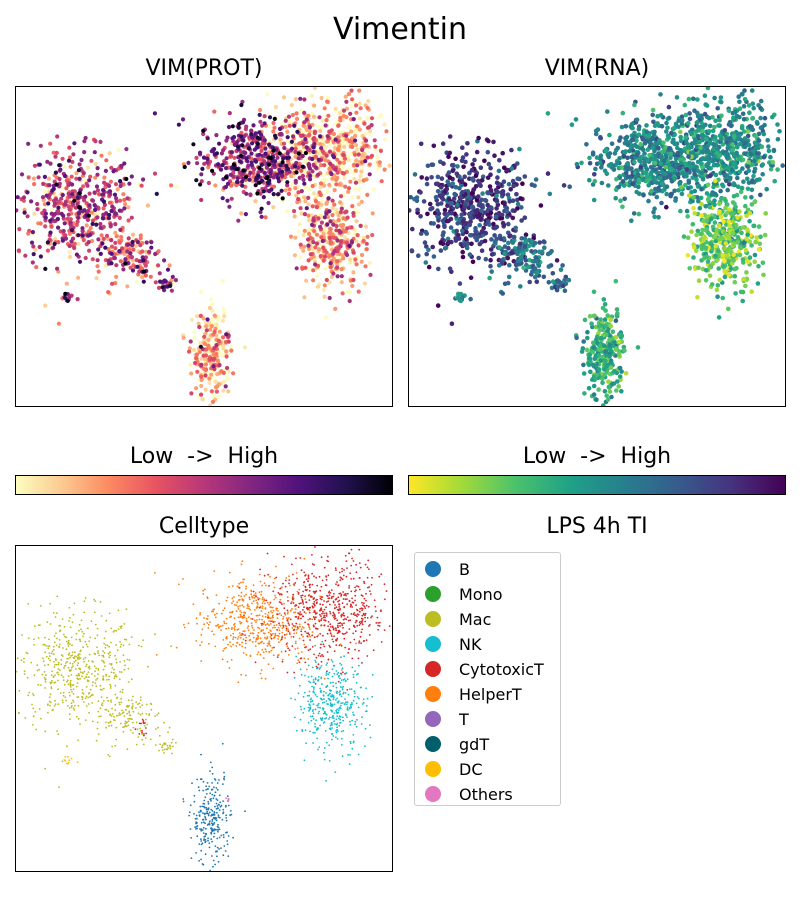 Image resolution: width=800 pixels, height=900 pixels. What do you see at coordinates (204, 485) in the screenshot?
I see `prot-colorbar` at bounding box center [204, 485].